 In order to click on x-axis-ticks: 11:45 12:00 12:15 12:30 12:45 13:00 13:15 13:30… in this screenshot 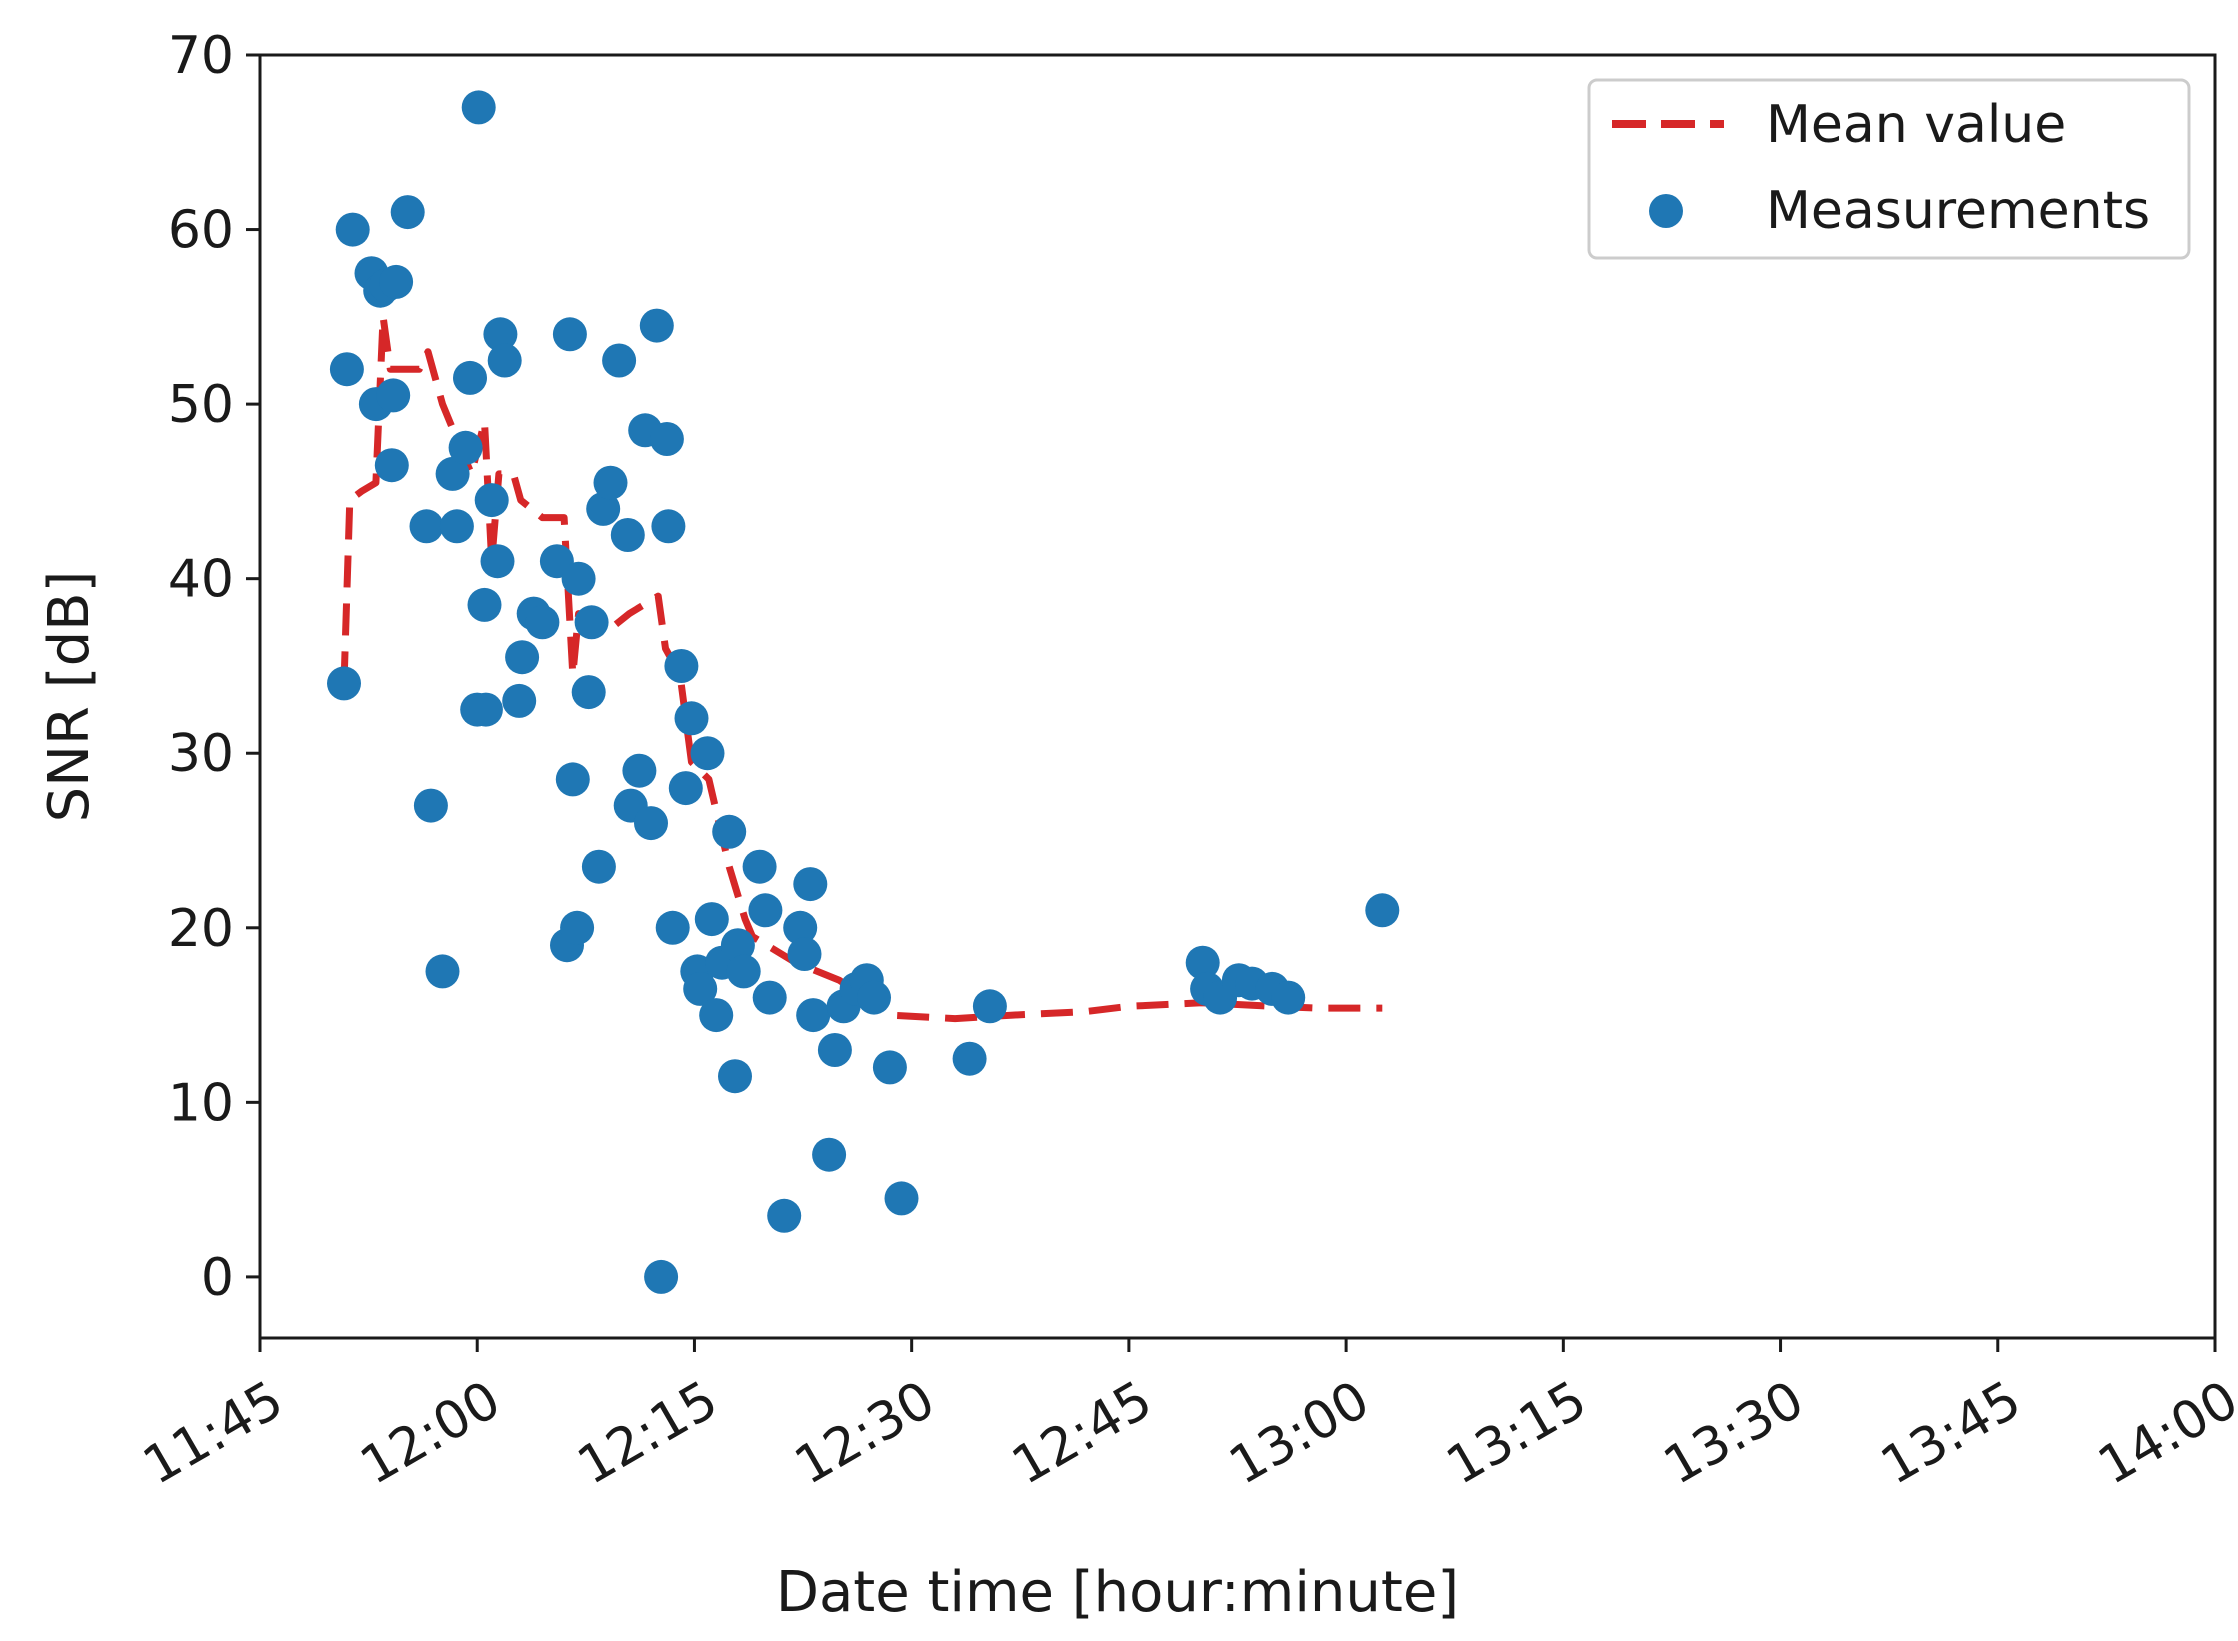, I will do `click(1186, 1417)`.